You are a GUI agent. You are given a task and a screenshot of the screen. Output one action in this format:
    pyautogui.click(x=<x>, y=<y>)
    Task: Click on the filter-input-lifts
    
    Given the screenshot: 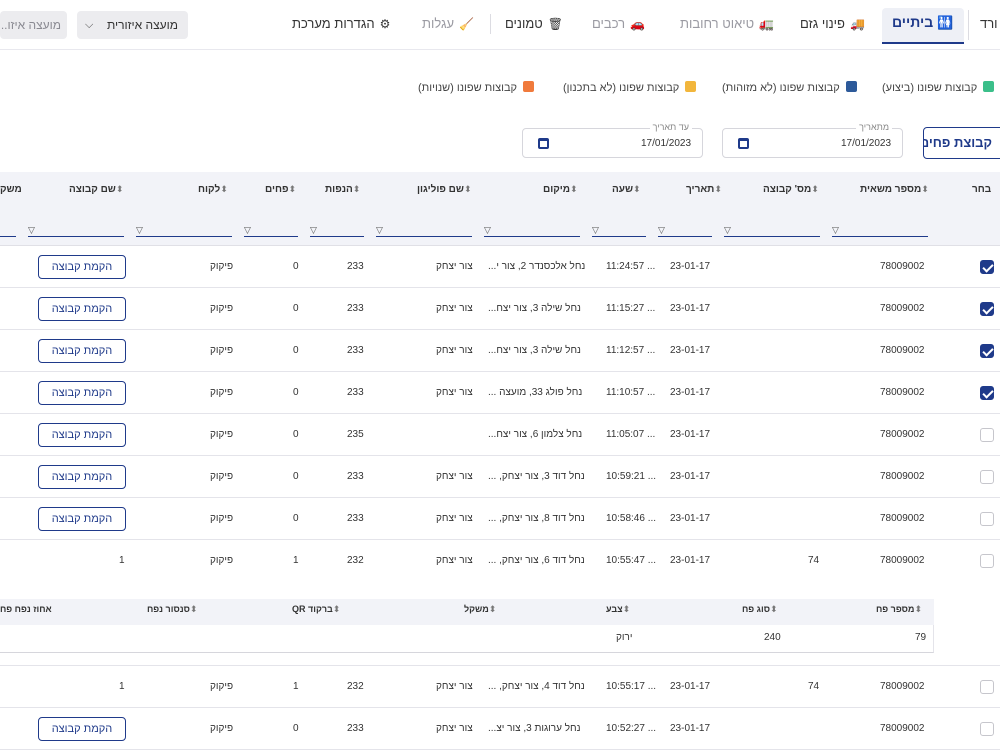 What is the action you would take?
    pyautogui.click(x=337, y=236)
    